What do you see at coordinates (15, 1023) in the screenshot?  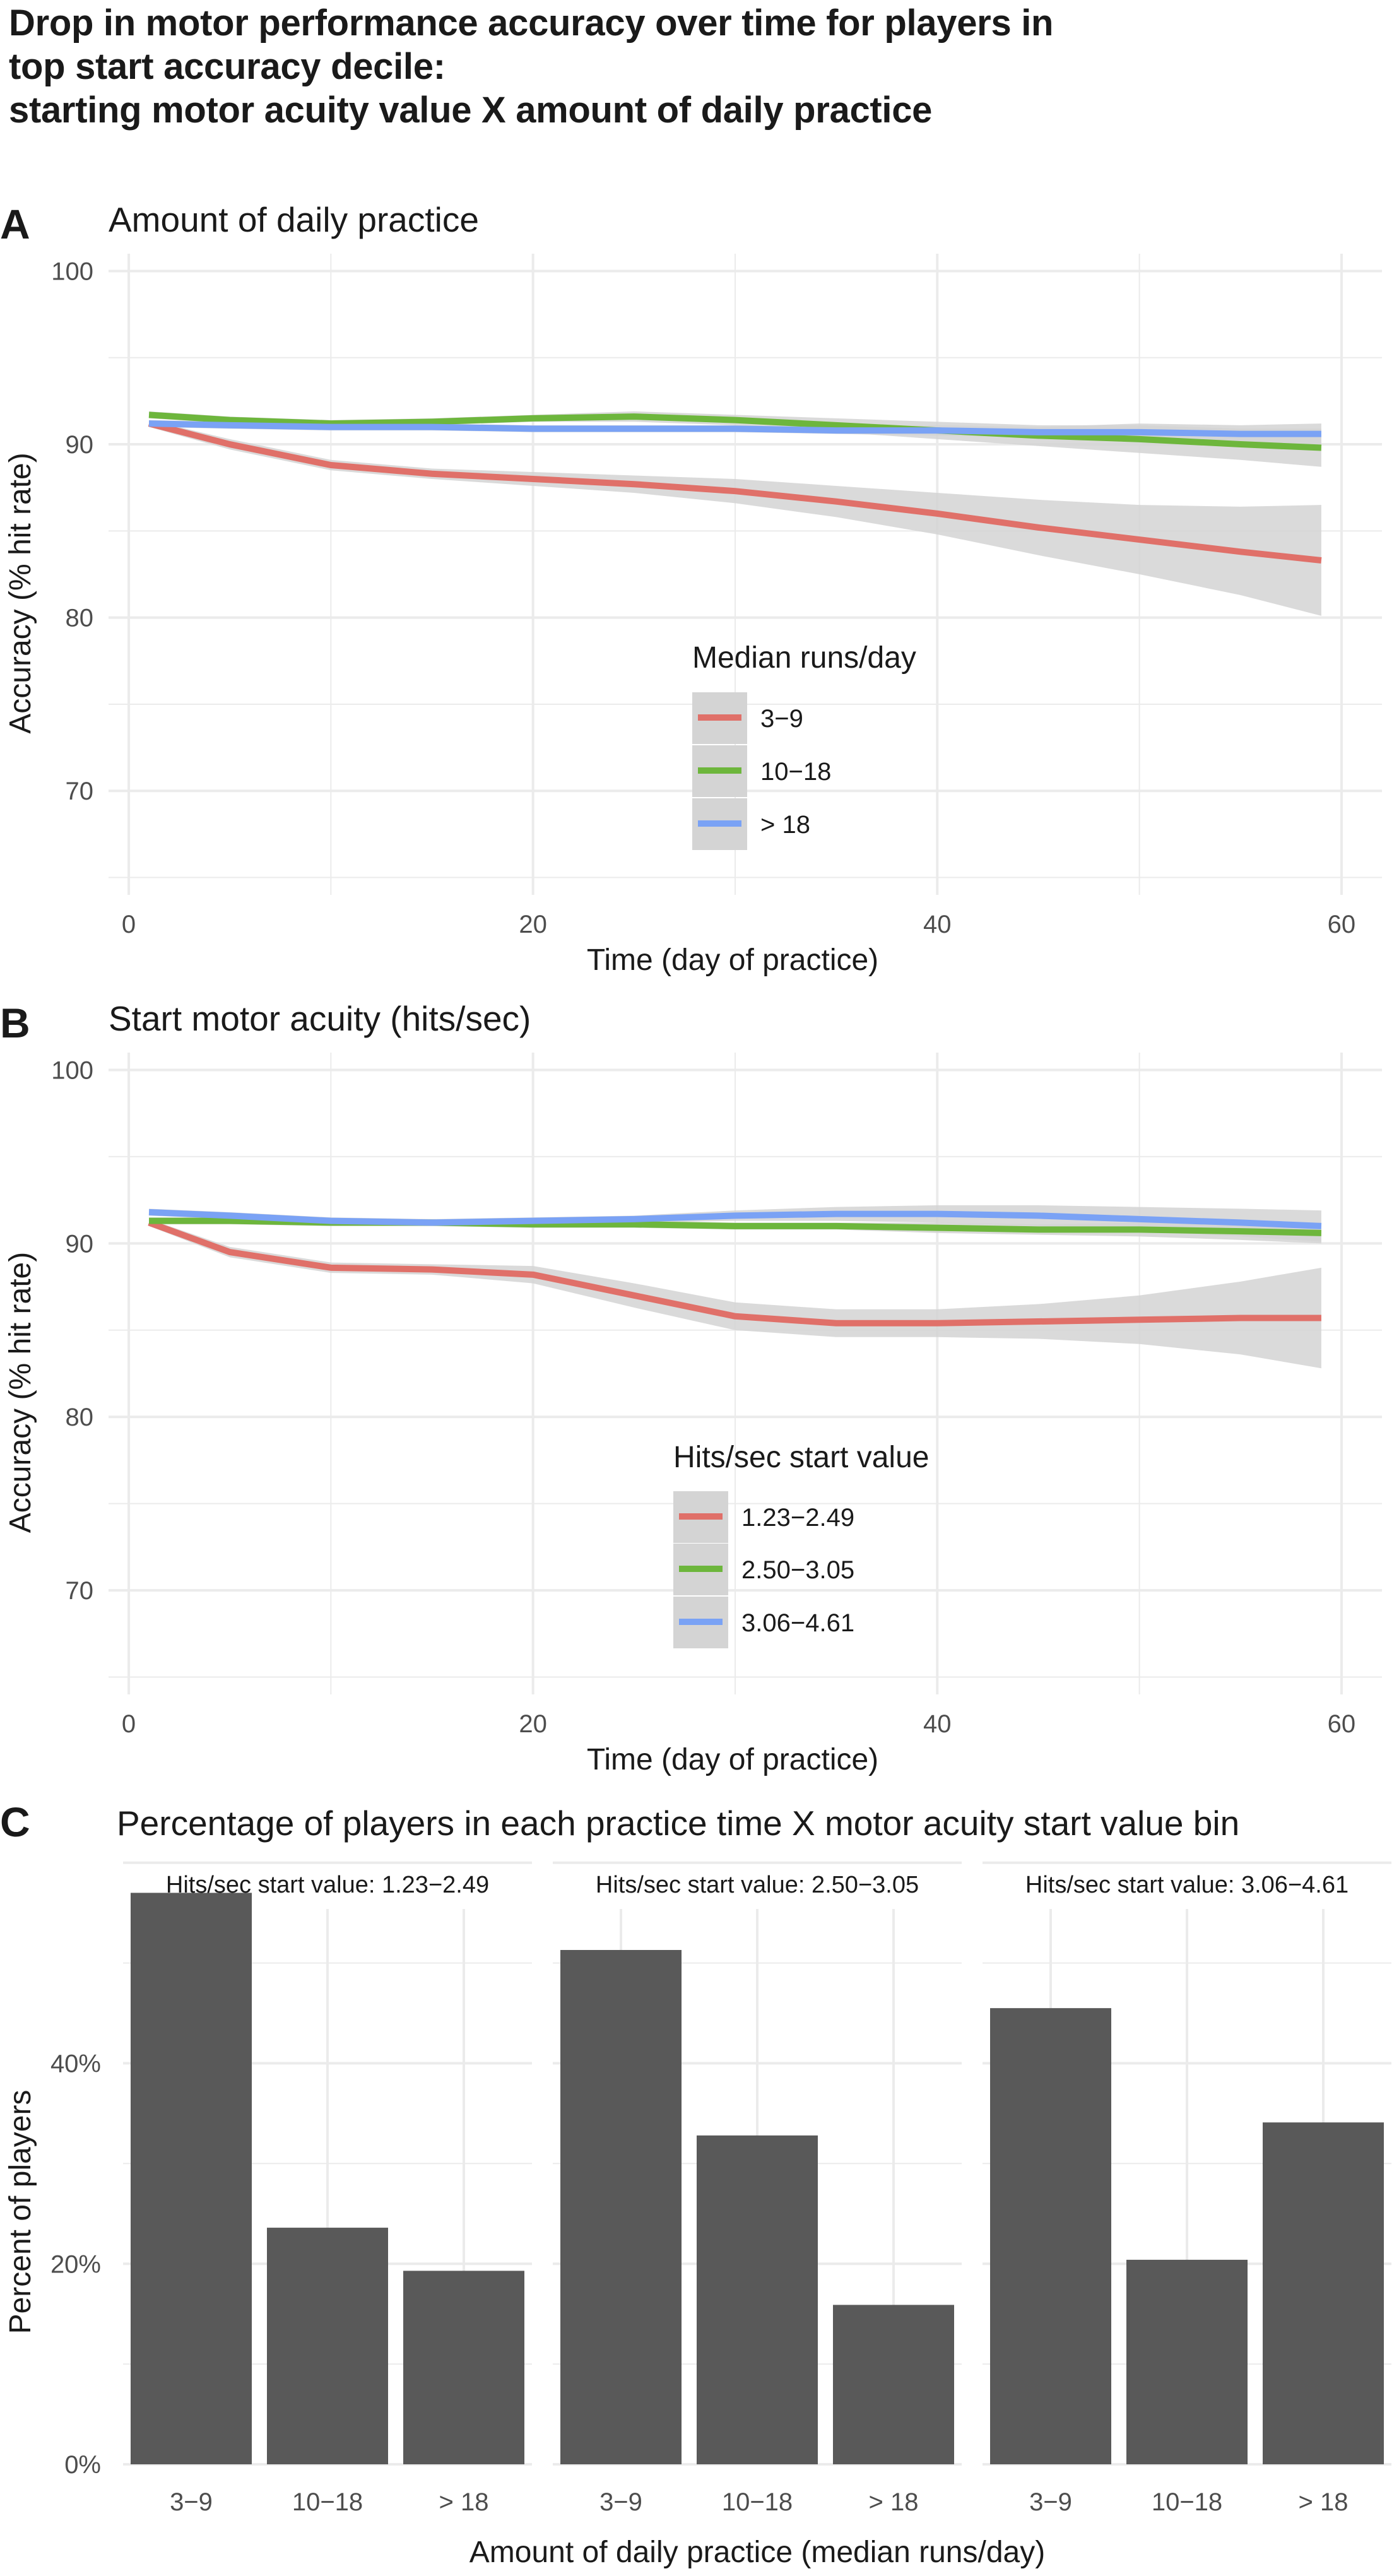 I see `panel-letter: B` at bounding box center [15, 1023].